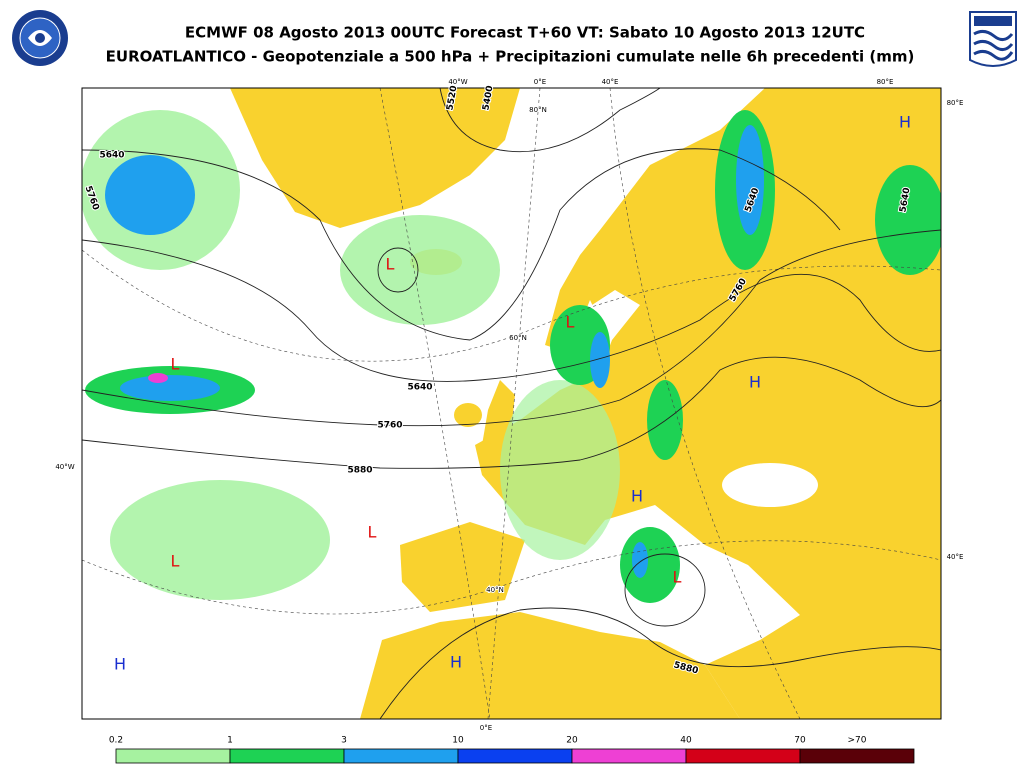 Image resolution: width=1024 pixels, height=768 pixels. What do you see at coordinates (344, 741) in the screenshot?
I see `legend-tick: 3` at bounding box center [344, 741].